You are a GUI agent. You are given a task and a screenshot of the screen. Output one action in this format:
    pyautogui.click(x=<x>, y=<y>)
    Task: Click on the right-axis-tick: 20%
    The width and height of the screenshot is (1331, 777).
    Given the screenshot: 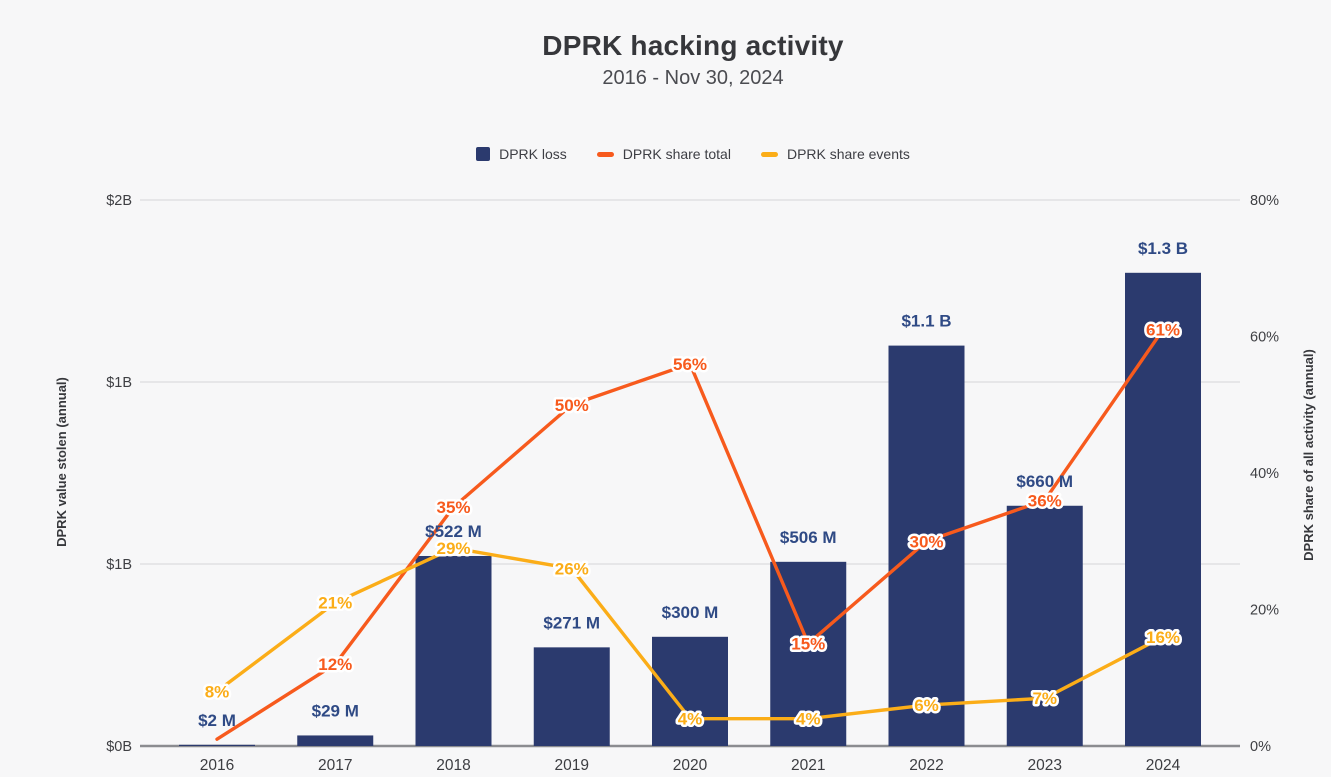 What is the action you would take?
    pyautogui.click(x=1264, y=611)
    